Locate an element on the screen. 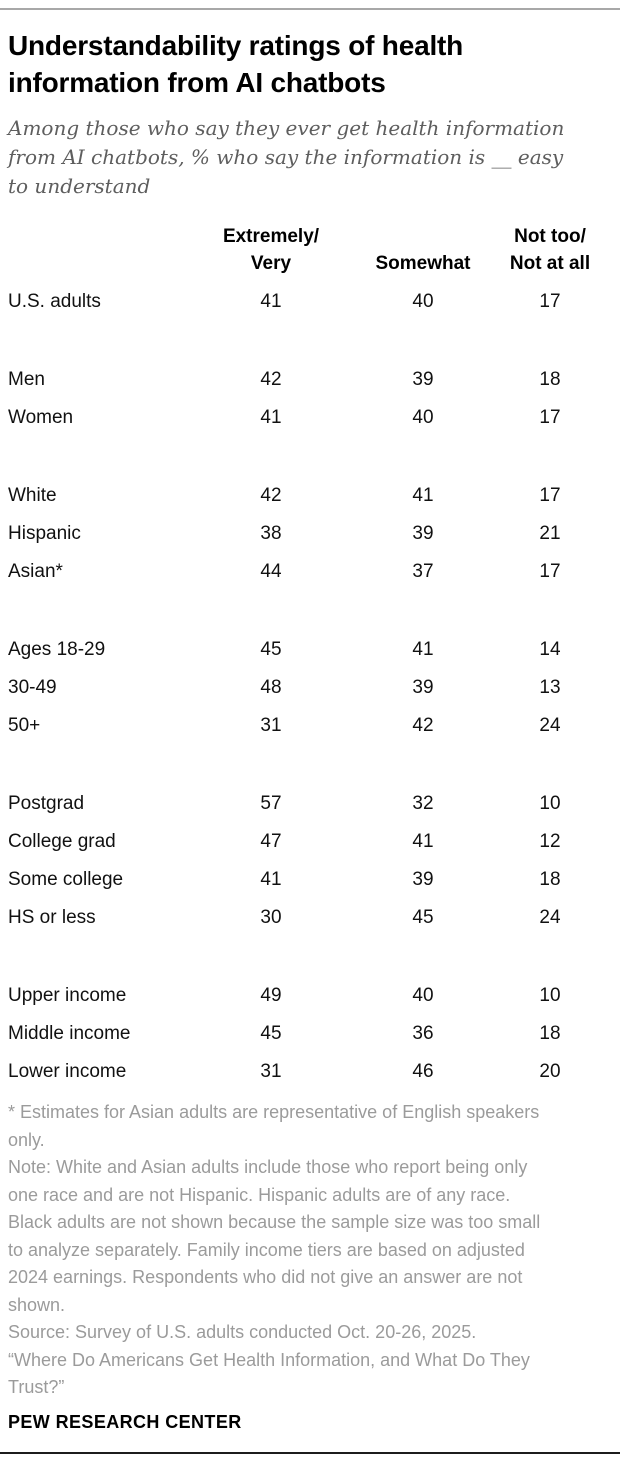  row-group: U.S. adults 41 40 17 is located at coordinates (310, 302).